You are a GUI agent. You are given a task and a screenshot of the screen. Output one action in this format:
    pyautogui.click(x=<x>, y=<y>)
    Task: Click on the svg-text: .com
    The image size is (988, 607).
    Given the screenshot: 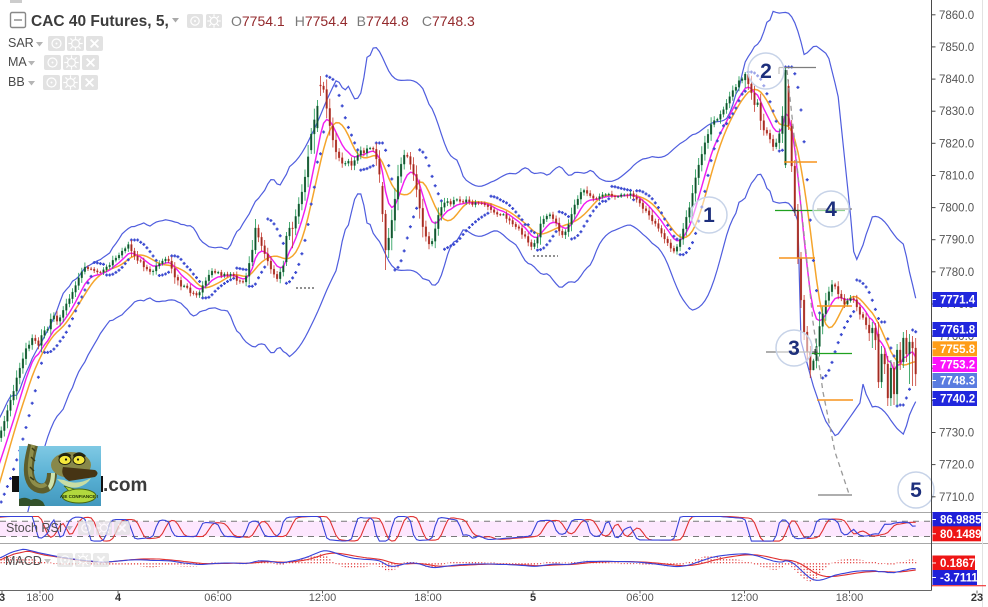 What is the action you would take?
    pyautogui.click(x=125, y=485)
    